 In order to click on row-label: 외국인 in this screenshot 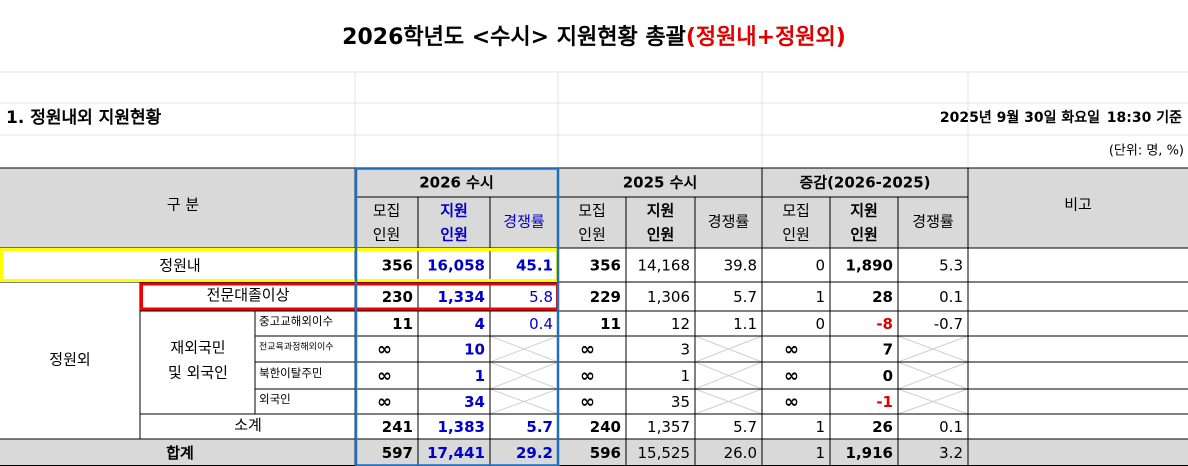, I will do `click(275, 399)`.